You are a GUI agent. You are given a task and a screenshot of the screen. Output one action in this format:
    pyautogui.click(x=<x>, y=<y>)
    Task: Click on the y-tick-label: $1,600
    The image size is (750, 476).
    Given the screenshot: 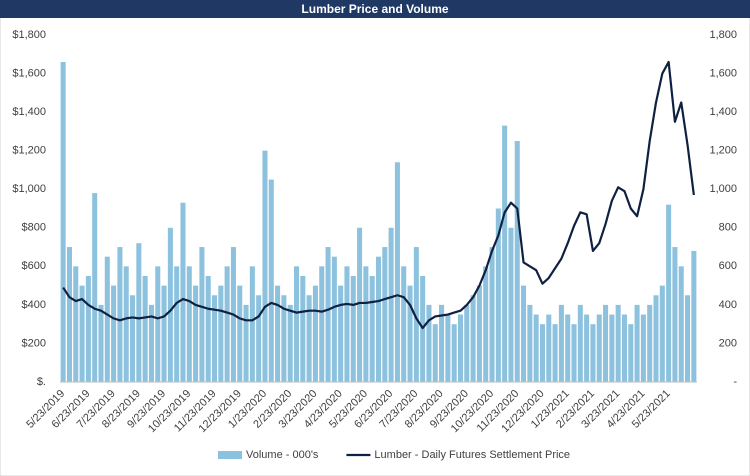 What is the action you would take?
    pyautogui.click(x=29, y=73)
    